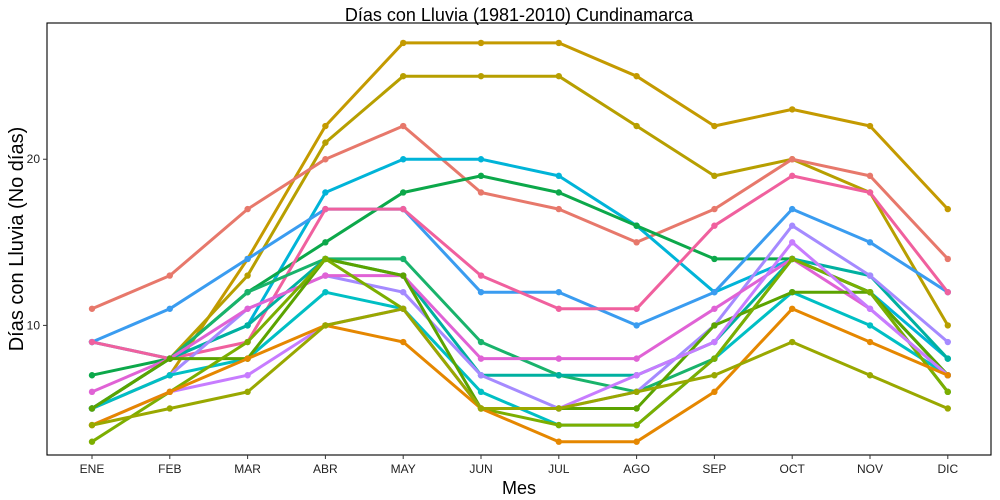 This screenshot has height=500, width=1000. I want to click on x-tick-label: DIC, so click(947, 469).